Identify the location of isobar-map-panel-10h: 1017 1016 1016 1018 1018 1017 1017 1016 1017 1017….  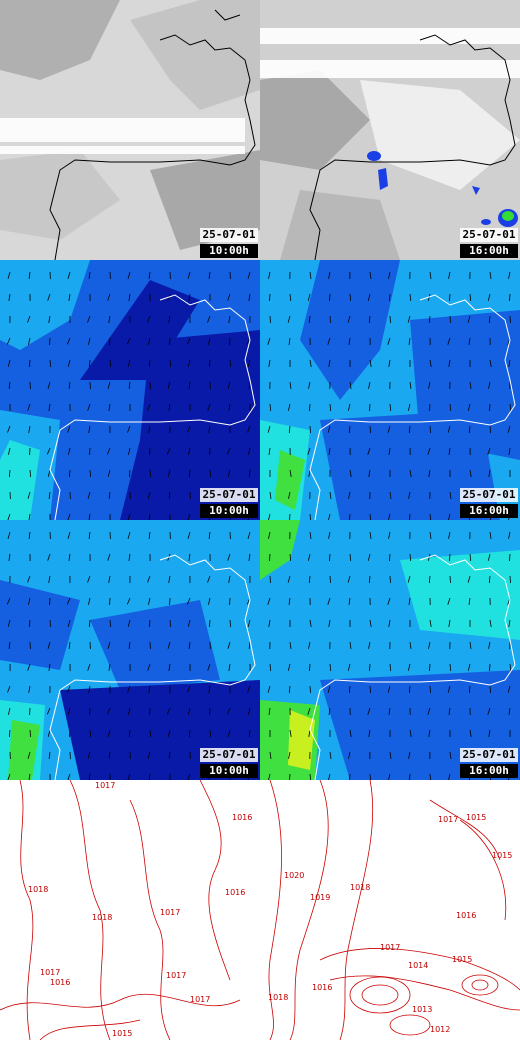
(130, 910).